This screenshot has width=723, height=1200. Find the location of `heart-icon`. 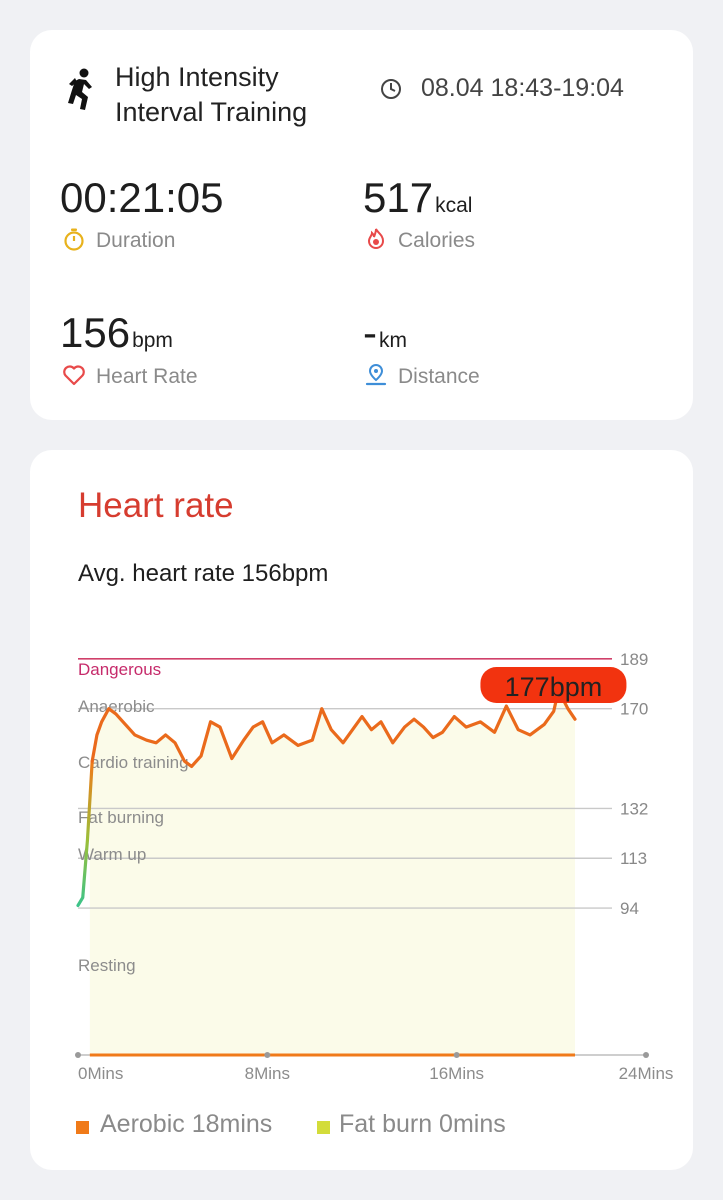

heart-icon is located at coordinates (74, 375).